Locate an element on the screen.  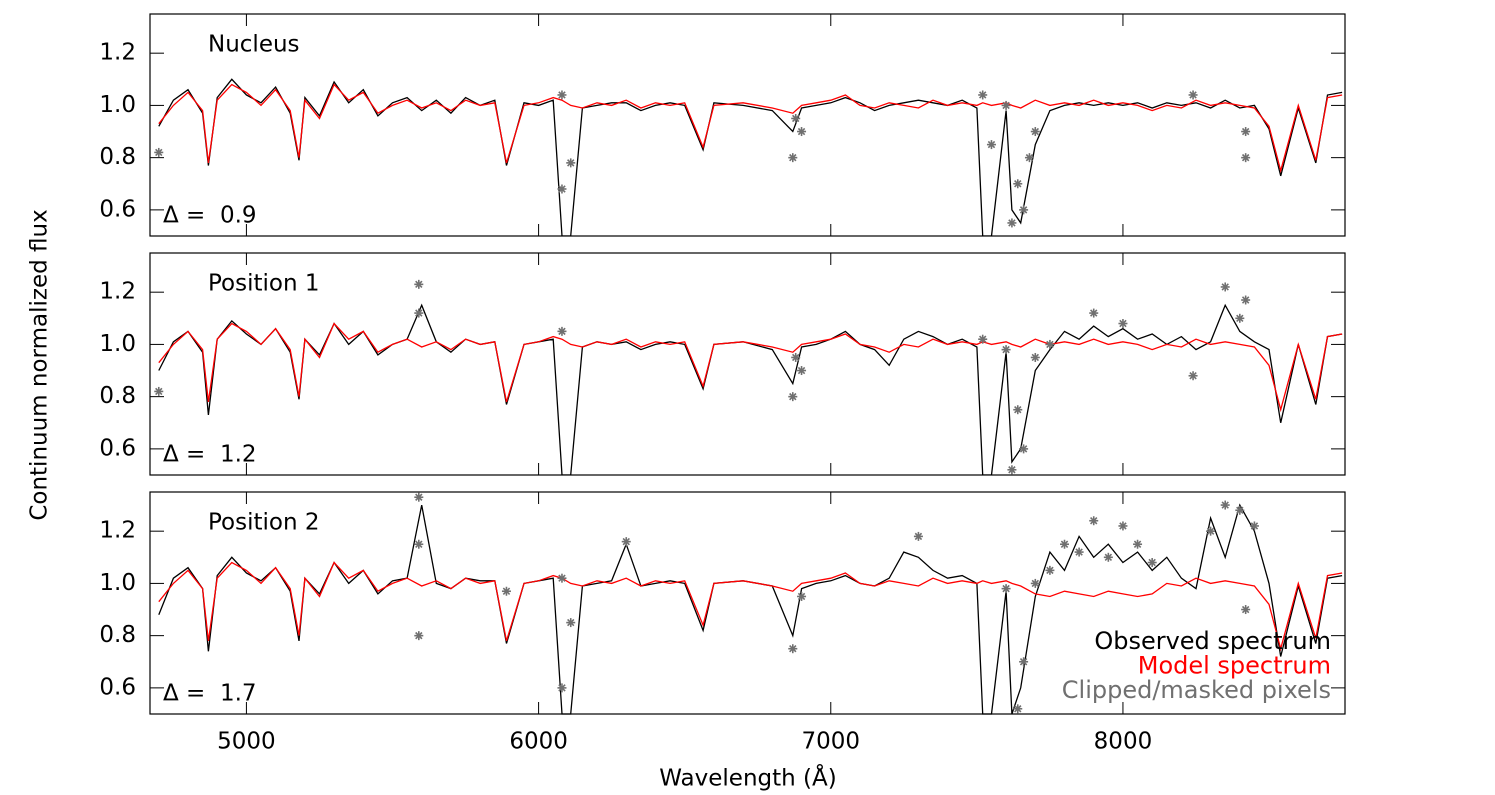
delta-annotation: Δ = 0.9 is located at coordinates (210, 216).